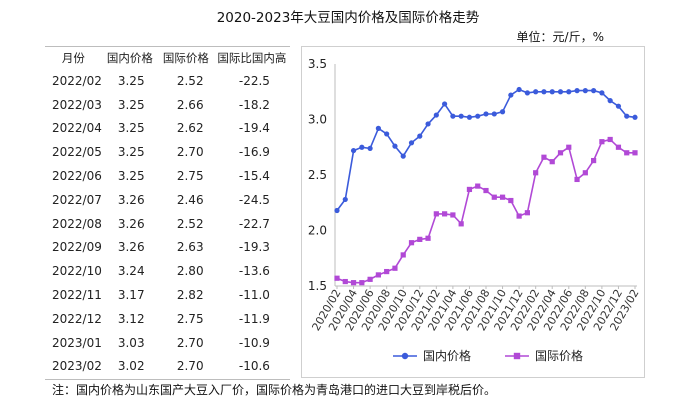  Describe the element at coordinates (560, 37) in the screenshot. I see `unit-label: 单位：元/斤，%` at that location.